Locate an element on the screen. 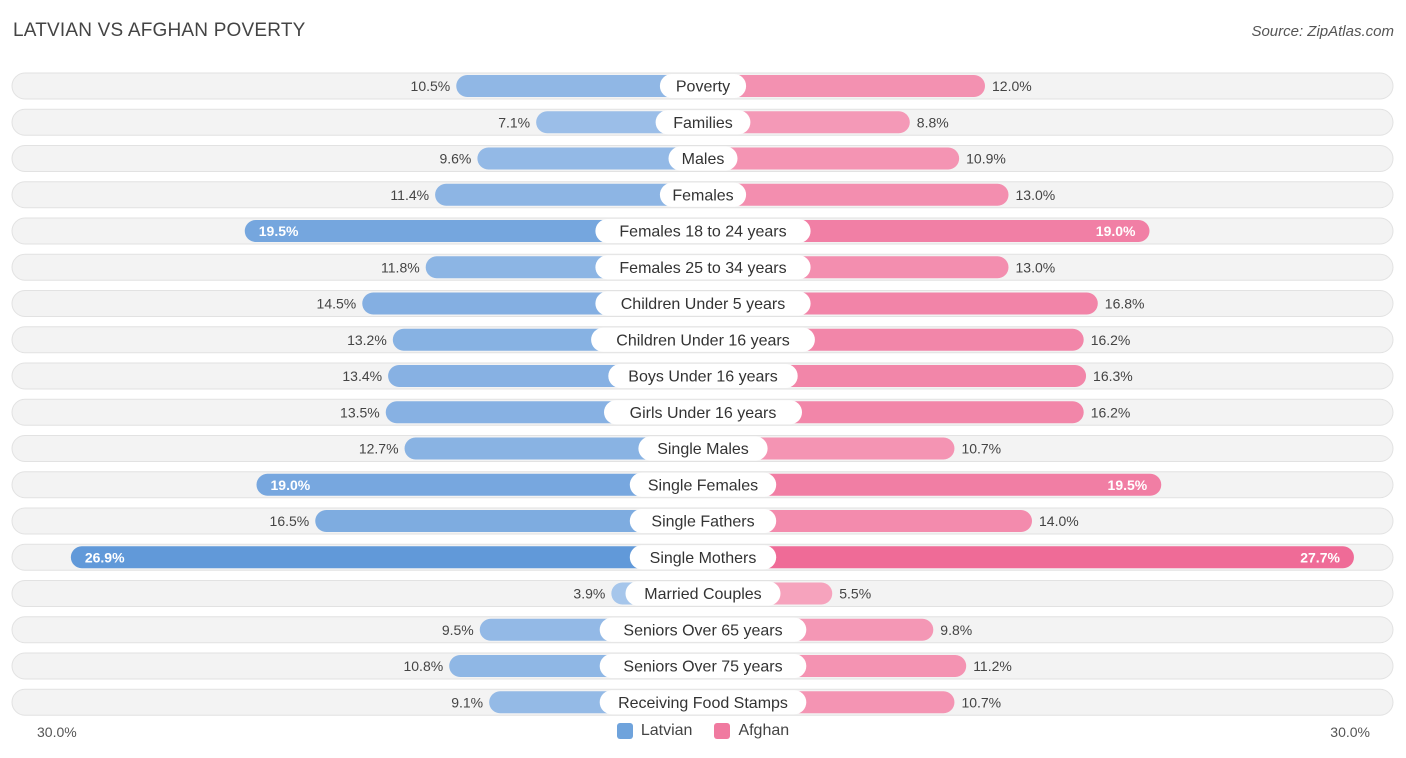 This screenshot has width=1406, height=758. category-pill-seniors-over-75-years is located at coordinates (703, 666).